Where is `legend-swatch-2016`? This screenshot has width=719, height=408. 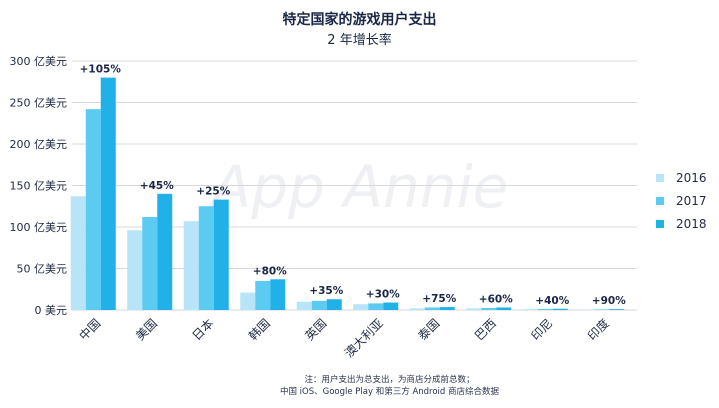
legend-swatch-2016 is located at coordinates (660, 178).